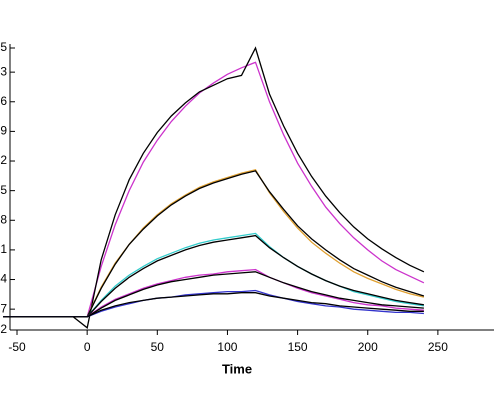  Describe the element at coordinates (237, 368) in the screenshot. I see `x-axis-label: Time` at that location.